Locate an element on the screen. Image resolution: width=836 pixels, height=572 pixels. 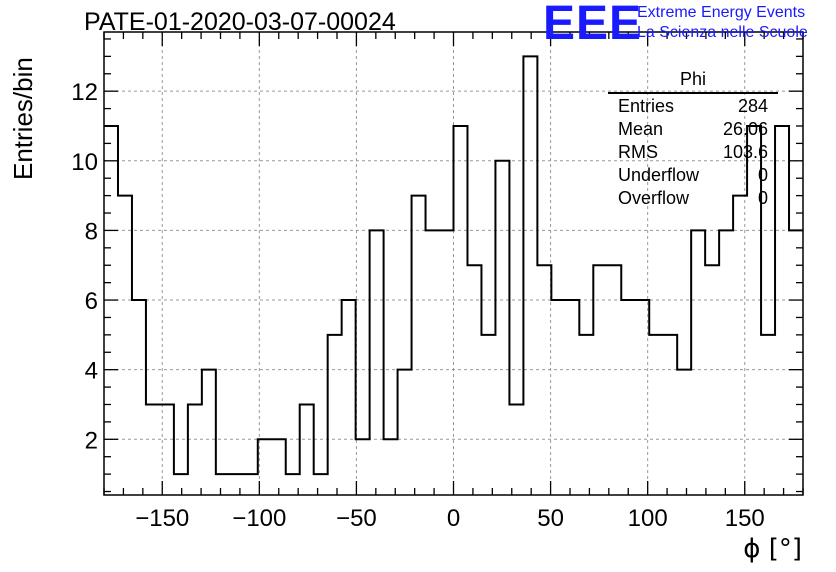
stats-label: RMS is located at coordinates (638, 152).